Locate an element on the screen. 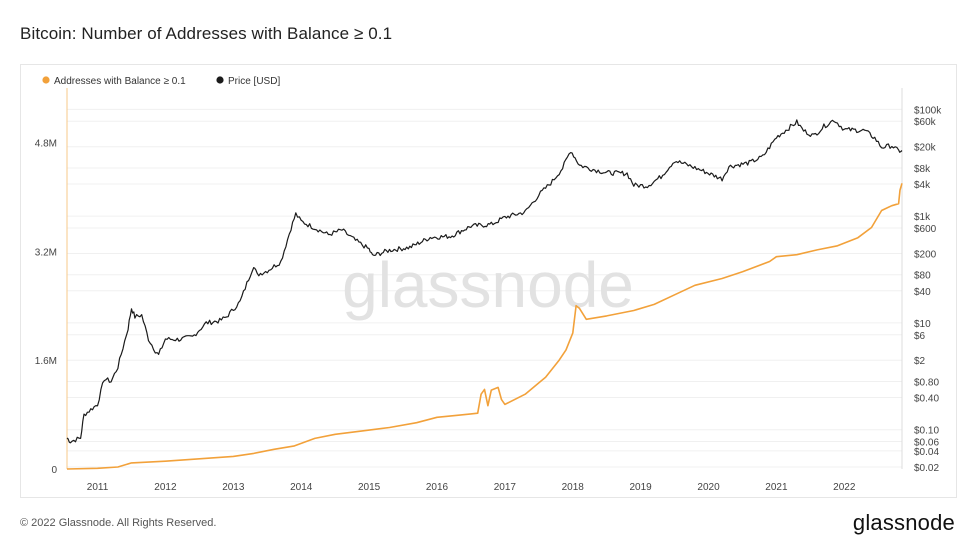 This screenshot has height=549, width=975. y-right-tick-label: $1k is located at coordinates (922, 217).